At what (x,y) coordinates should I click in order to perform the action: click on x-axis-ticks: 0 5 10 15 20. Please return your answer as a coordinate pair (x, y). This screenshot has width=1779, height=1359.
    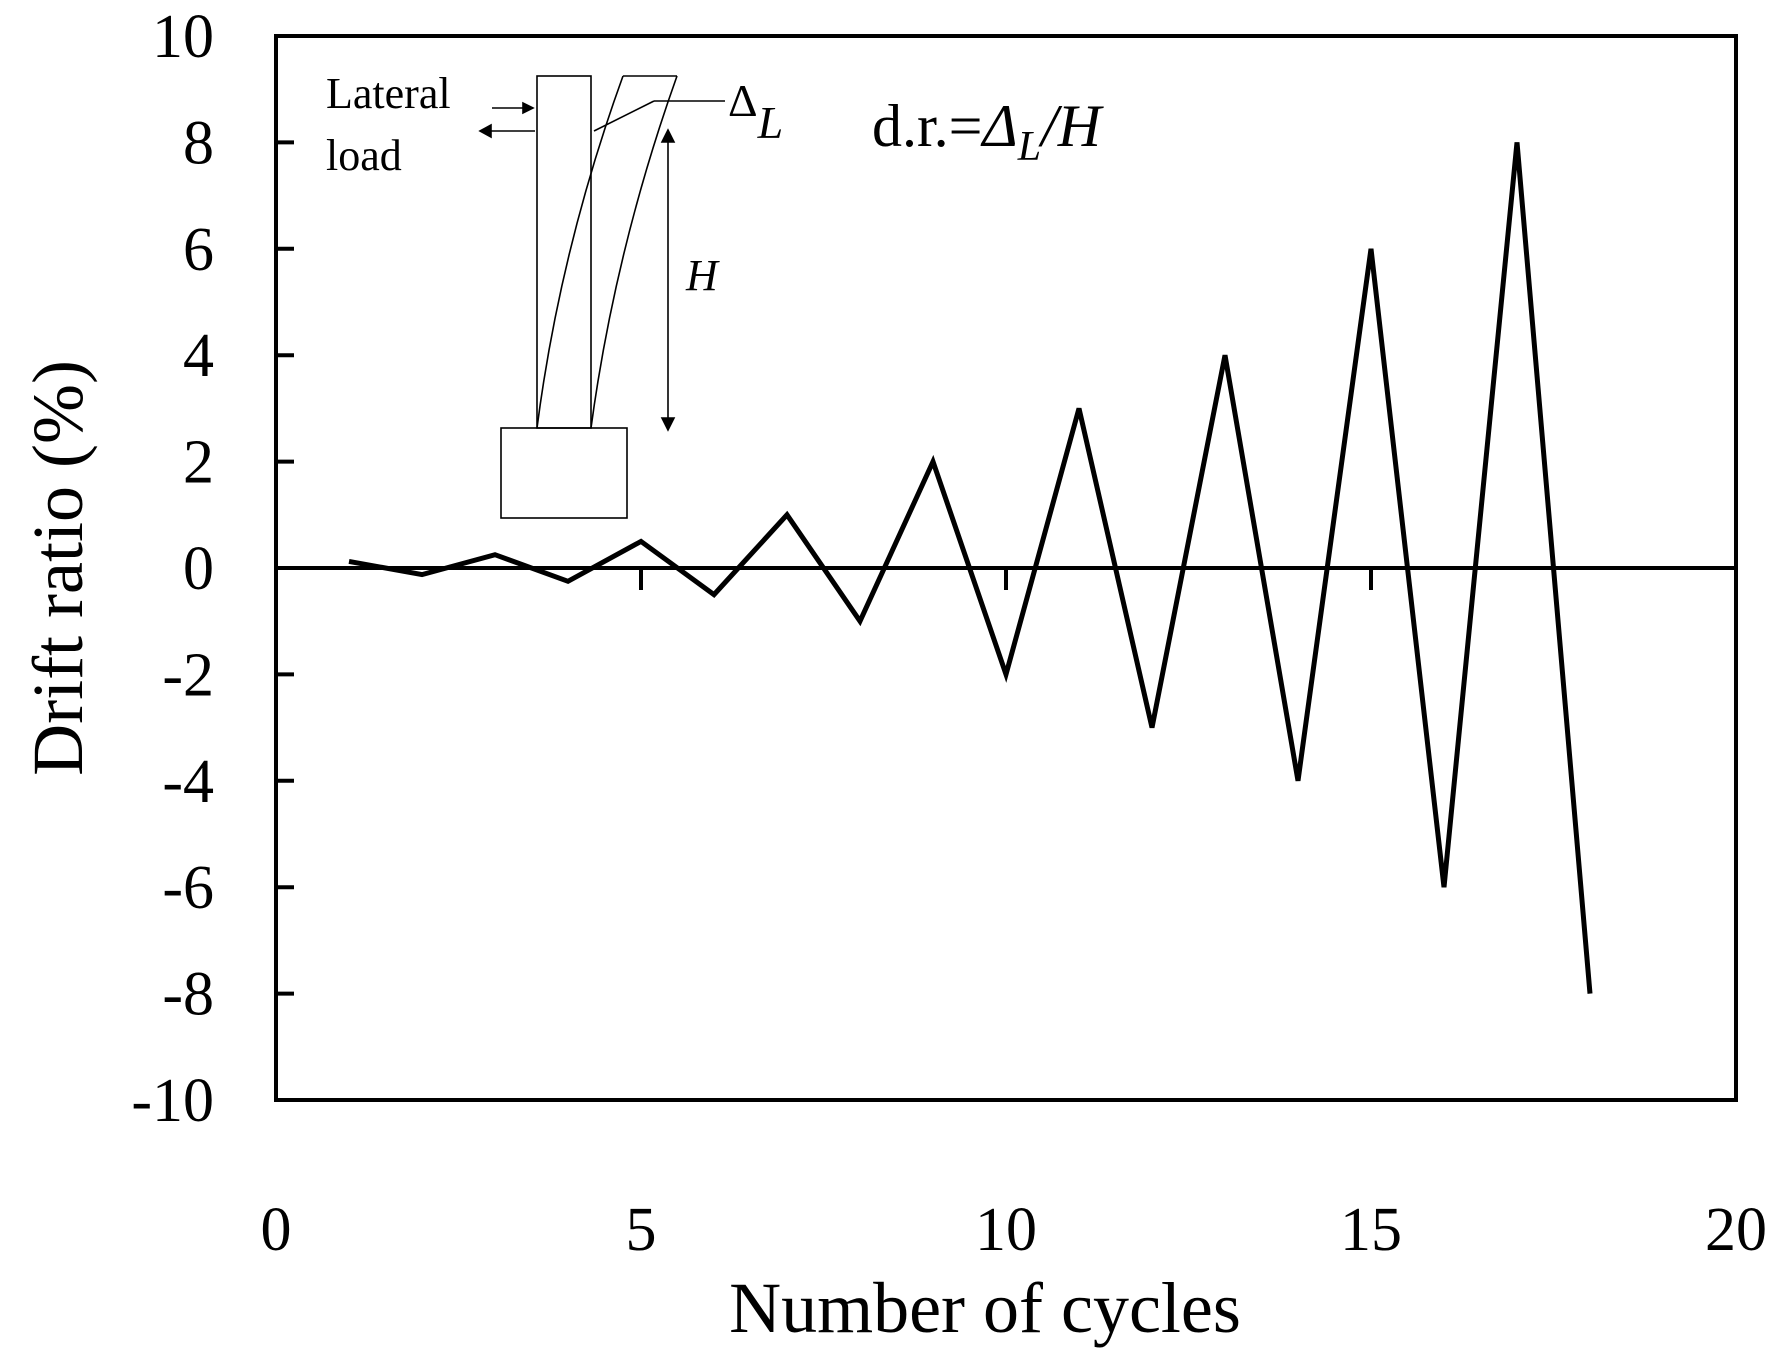
    Looking at the image, I should click on (1014, 1230).